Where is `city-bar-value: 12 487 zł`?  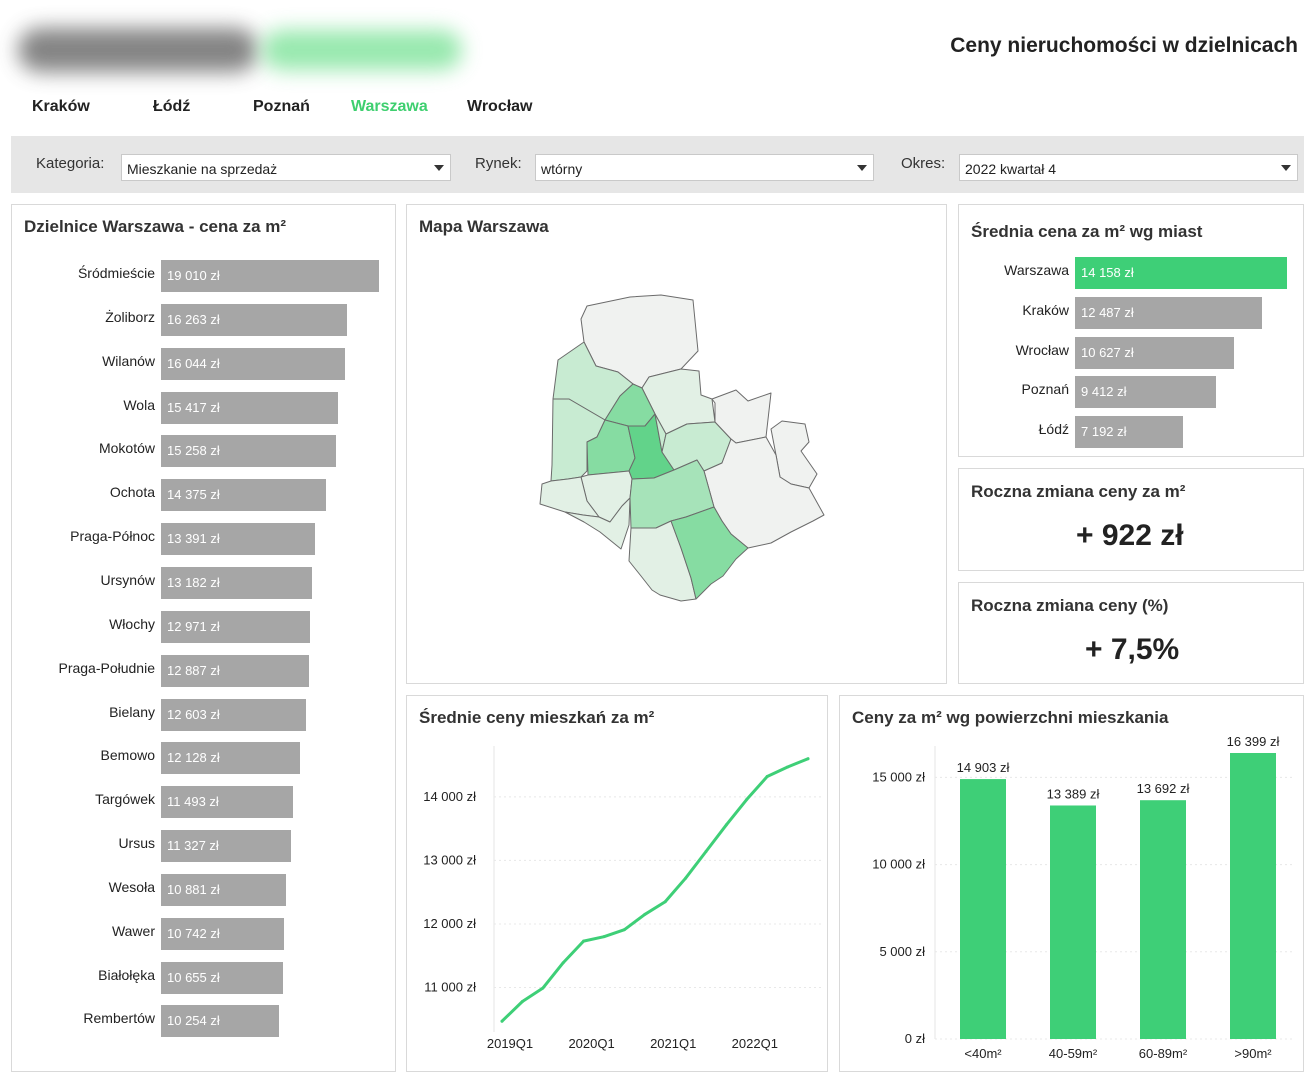 city-bar-value: 12 487 zł is located at coordinates (1107, 312).